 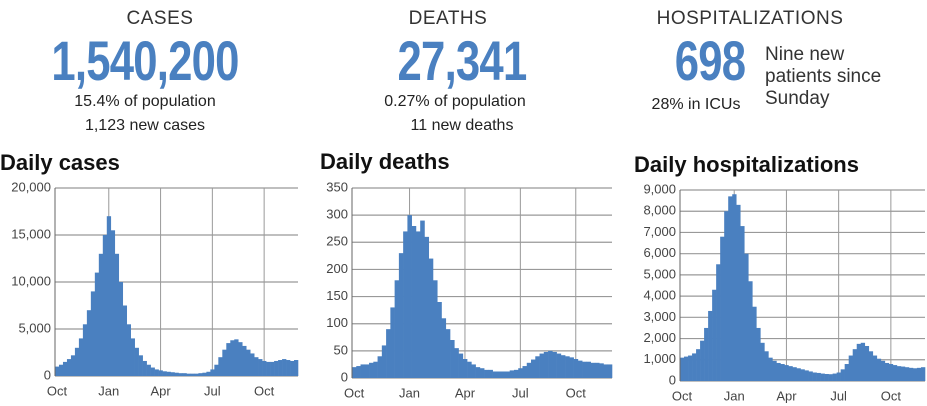 I want to click on y-tick-label: 6,000, so click(x=659, y=252).